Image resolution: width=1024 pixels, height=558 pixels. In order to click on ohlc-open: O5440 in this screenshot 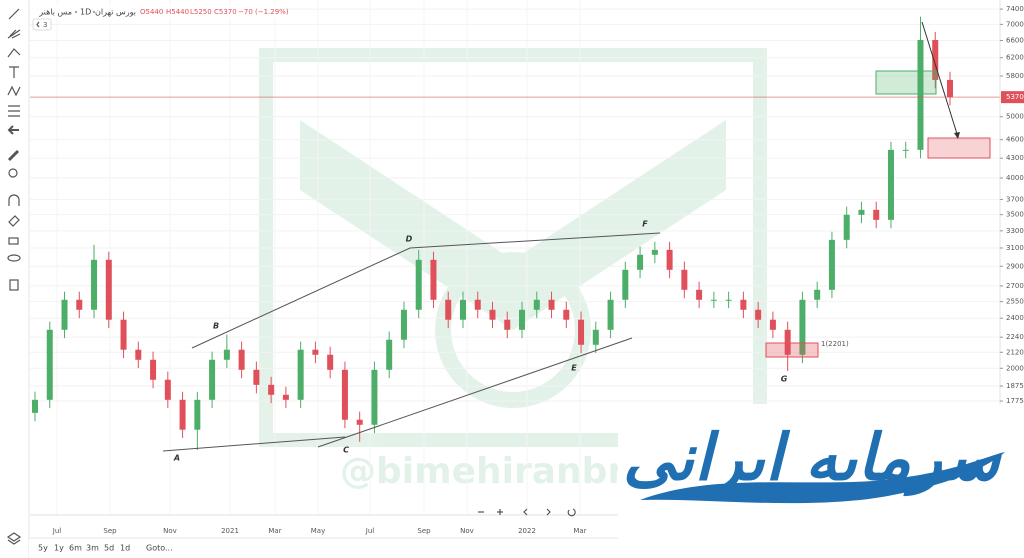, I will do `click(151, 12)`.